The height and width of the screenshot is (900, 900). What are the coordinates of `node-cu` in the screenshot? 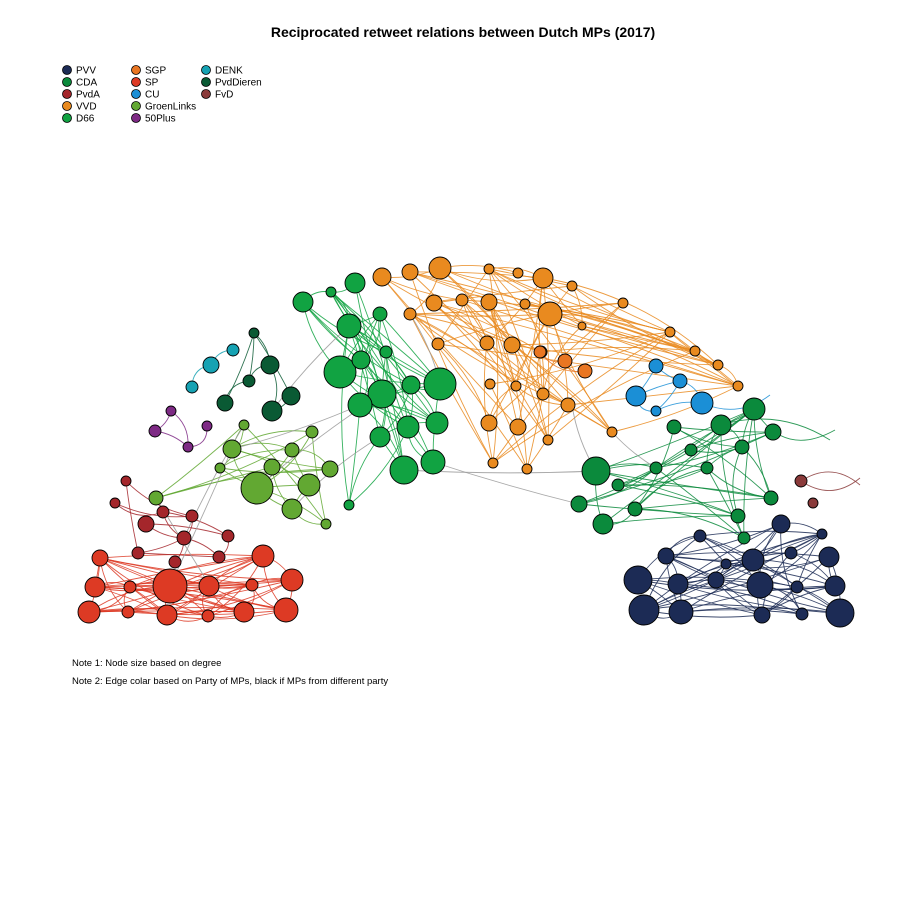 It's located at (656, 366).